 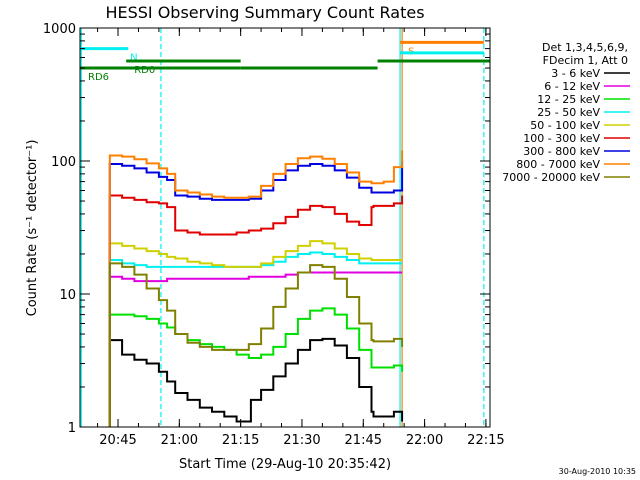 I want to click on legend-label-2: 12 - 25 keV, so click(x=568, y=99).